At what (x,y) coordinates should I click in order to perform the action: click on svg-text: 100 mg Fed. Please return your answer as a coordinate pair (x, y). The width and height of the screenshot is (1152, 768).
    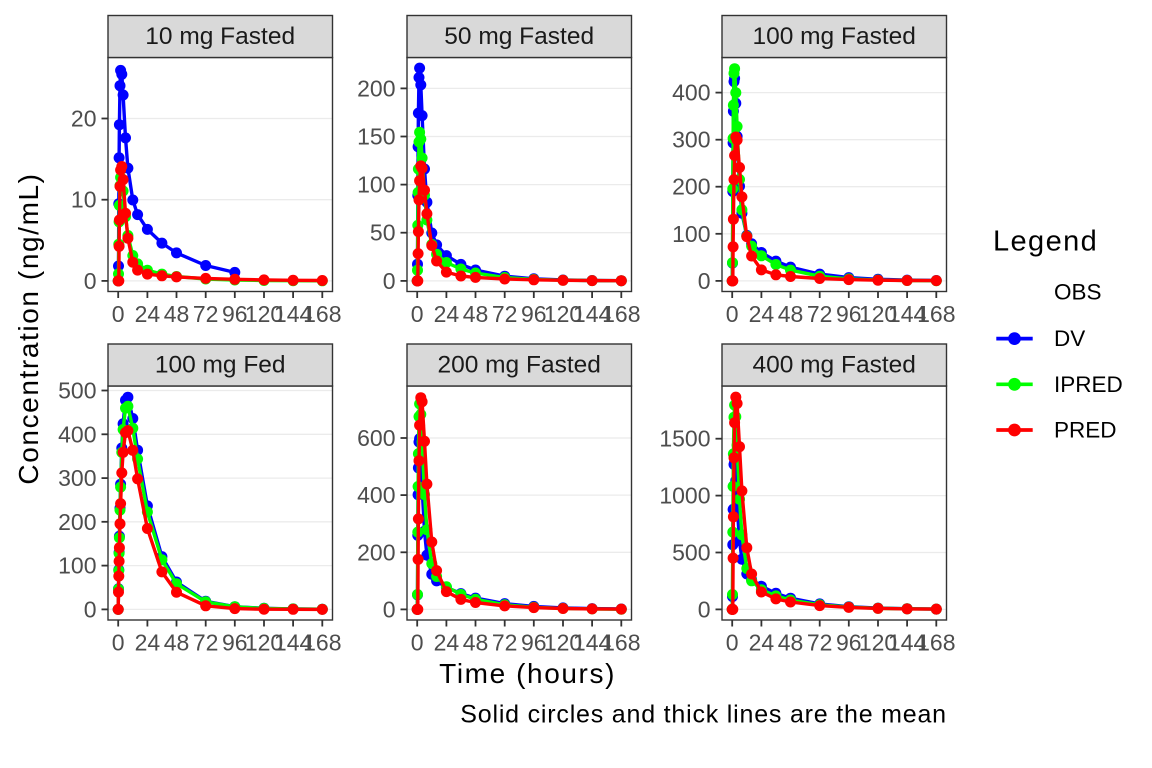
    Looking at the image, I should click on (220, 365).